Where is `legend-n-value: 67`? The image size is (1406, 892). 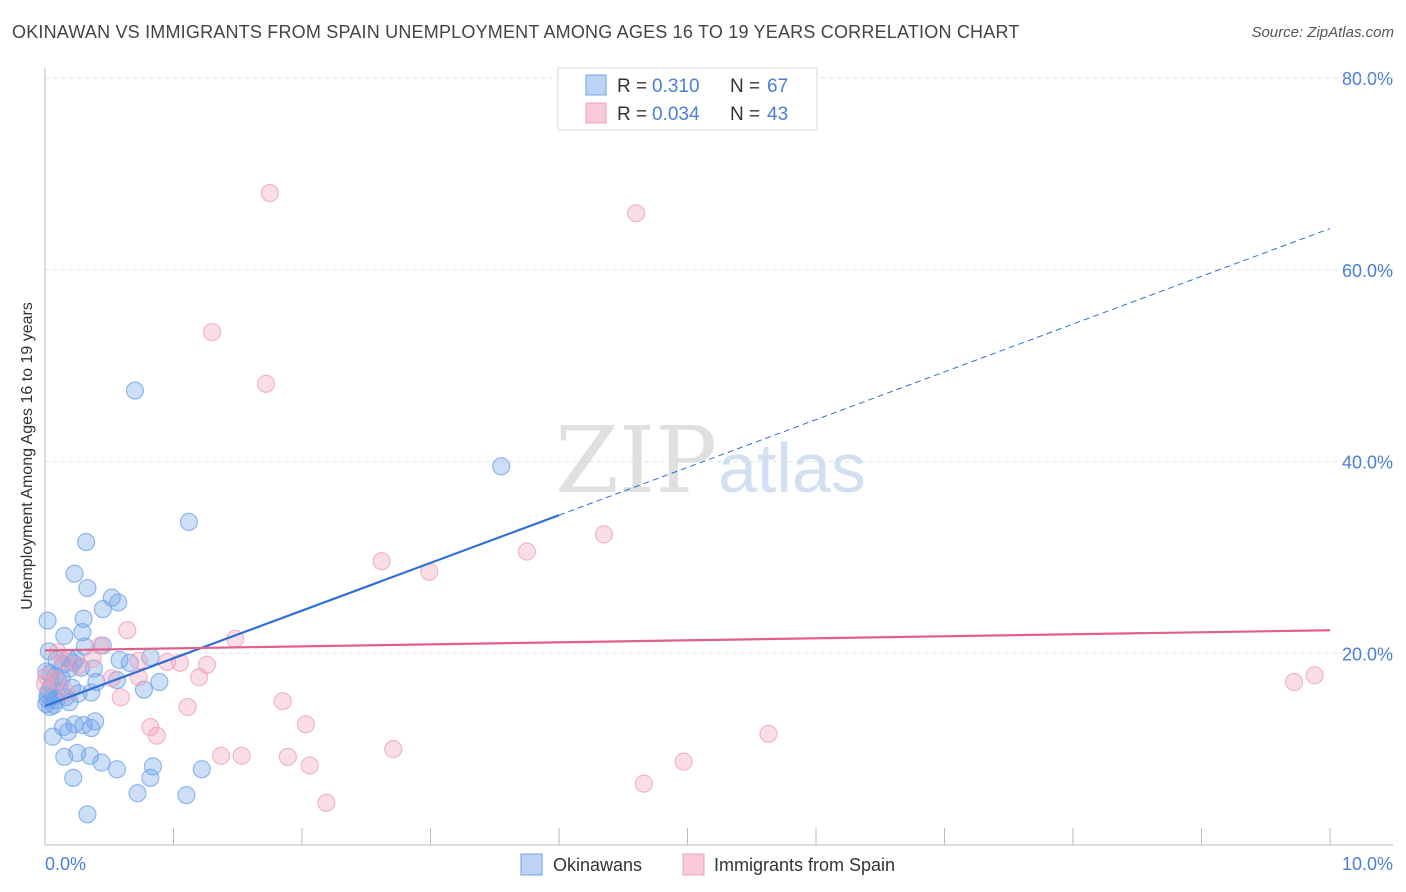
legend-n-value: 67 is located at coordinates (777, 86).